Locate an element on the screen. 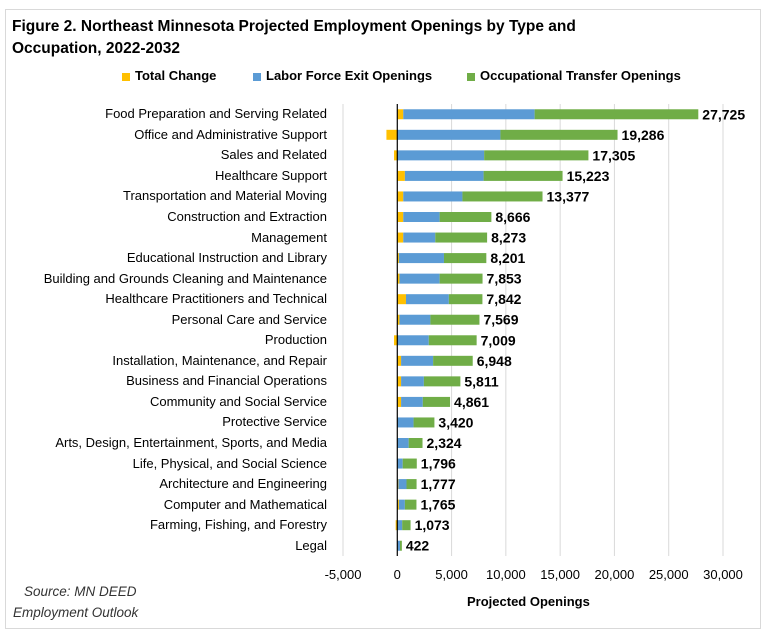  category-label: Community and Social Service is located at coordinates (238, 401).